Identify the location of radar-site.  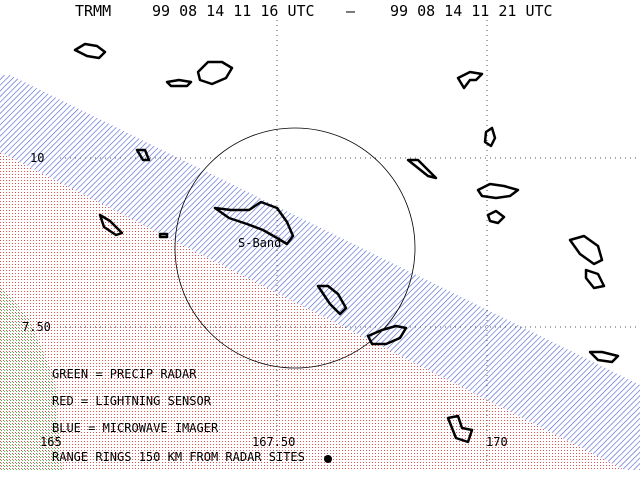
(328, 459).